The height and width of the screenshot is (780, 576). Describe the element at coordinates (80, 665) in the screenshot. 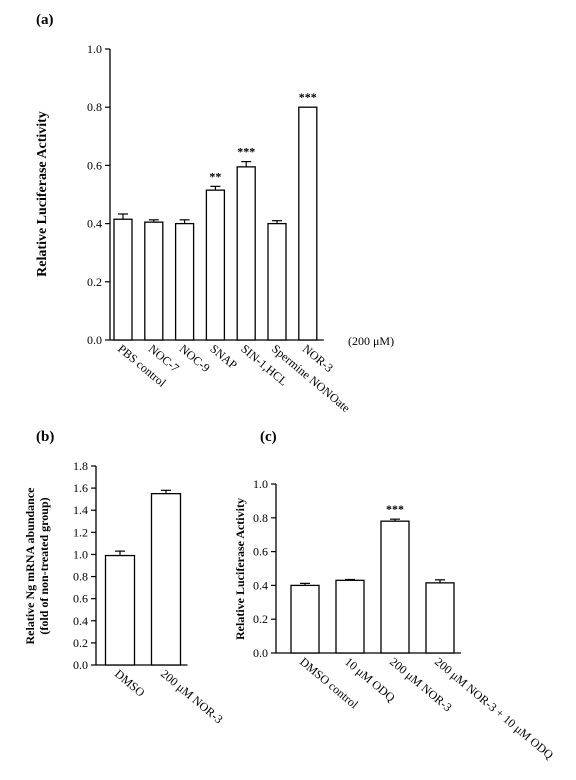

I see `panel-b-y-tick-label: 0.0` at that location.